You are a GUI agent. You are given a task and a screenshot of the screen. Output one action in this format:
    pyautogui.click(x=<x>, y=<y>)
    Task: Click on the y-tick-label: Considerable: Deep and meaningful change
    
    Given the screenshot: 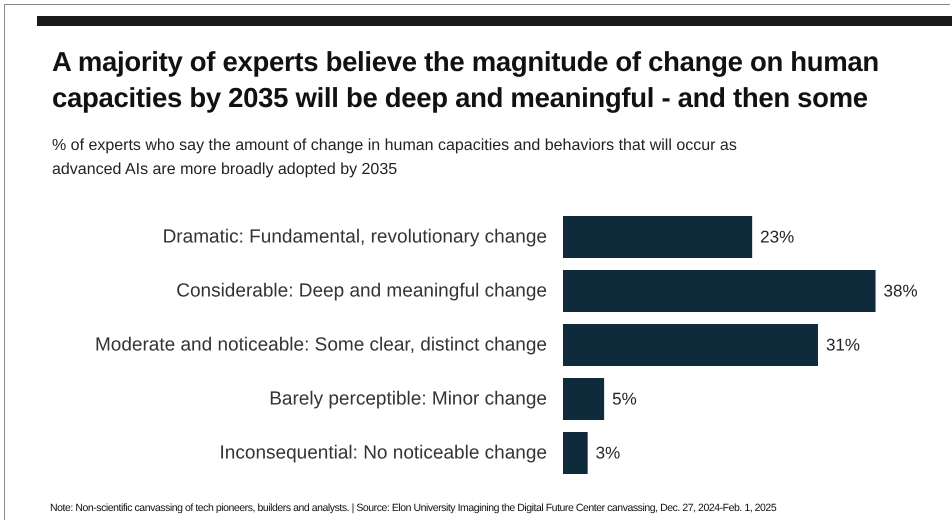 What is the action you would take?
    pyautogui.click(x=361, y=291)
    